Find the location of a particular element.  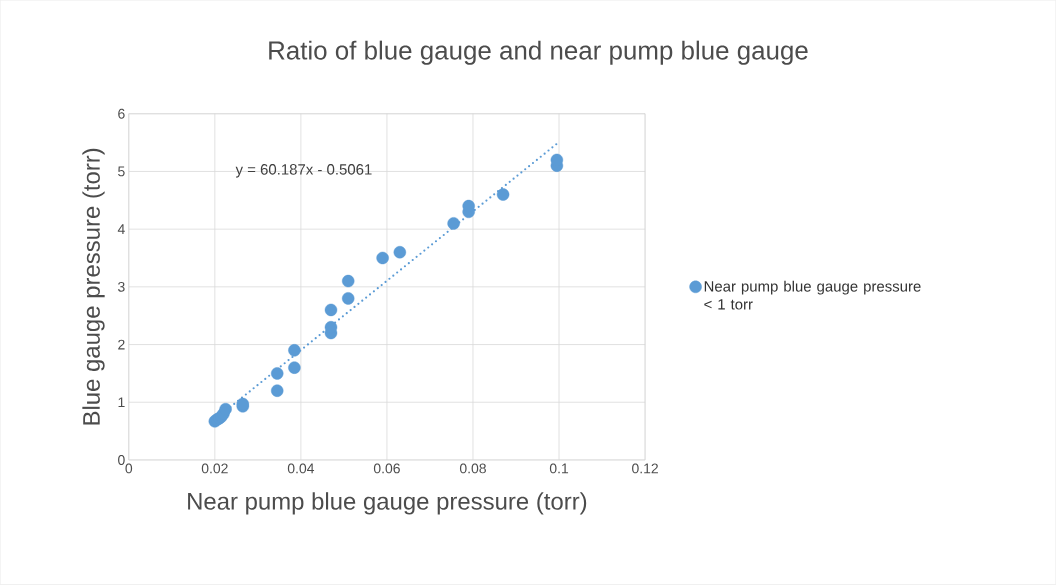

y-tick-label: 5 is located at coordinates (121, 171).